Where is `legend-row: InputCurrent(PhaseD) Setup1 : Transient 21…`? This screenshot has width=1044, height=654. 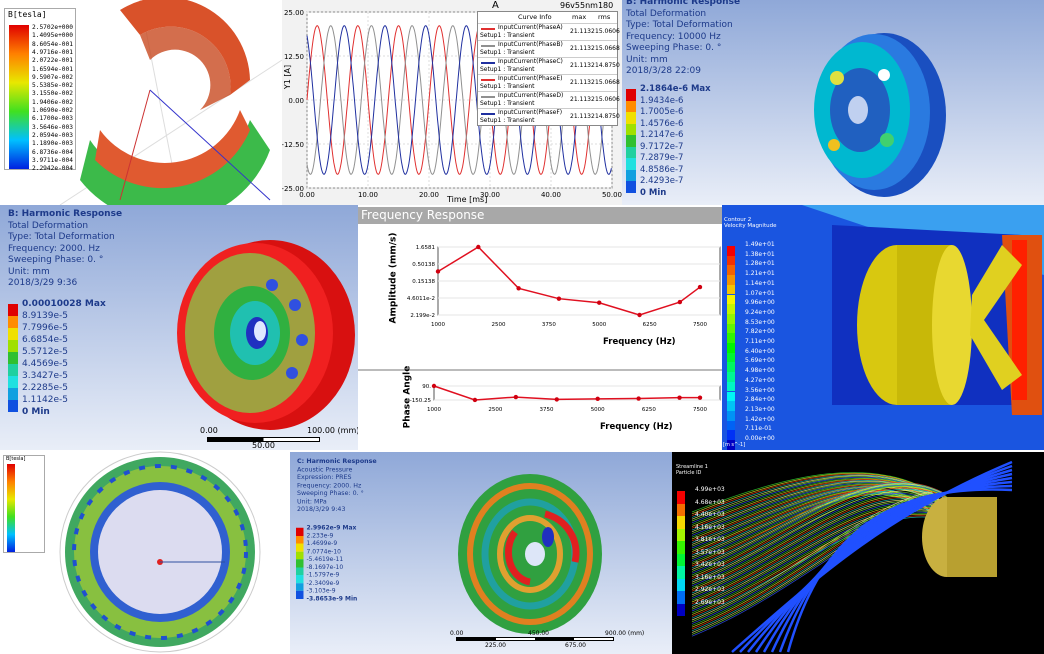 legend-row: InputCurrent(PhaseD) Setup1 : Transient 21… is located at coordinates (549, 99).